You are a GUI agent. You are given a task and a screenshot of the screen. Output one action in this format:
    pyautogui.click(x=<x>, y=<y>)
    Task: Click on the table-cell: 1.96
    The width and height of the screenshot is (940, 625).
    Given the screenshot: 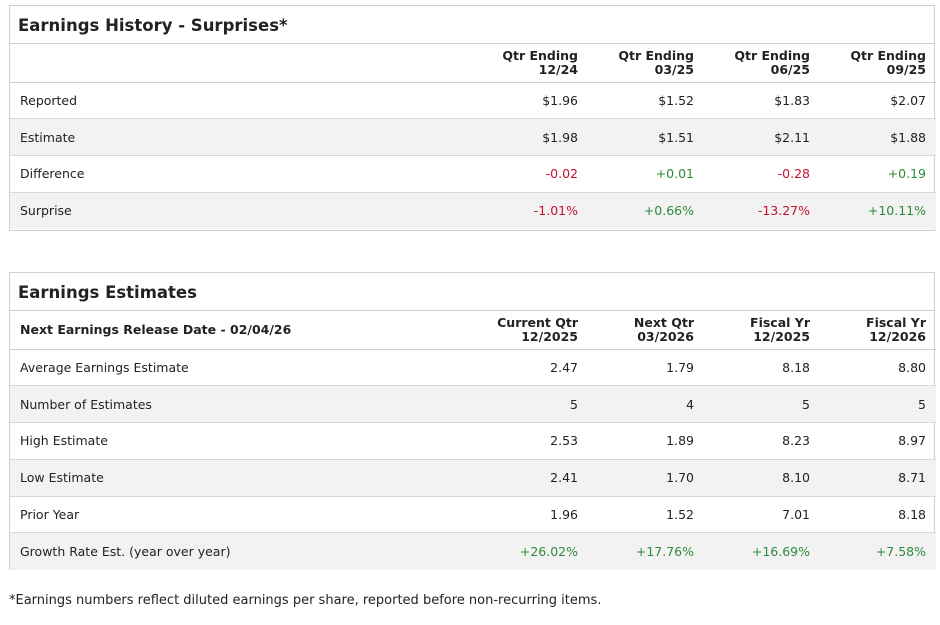 What is the action you would take?
    pyautogui.click(x=564, y=515)
    